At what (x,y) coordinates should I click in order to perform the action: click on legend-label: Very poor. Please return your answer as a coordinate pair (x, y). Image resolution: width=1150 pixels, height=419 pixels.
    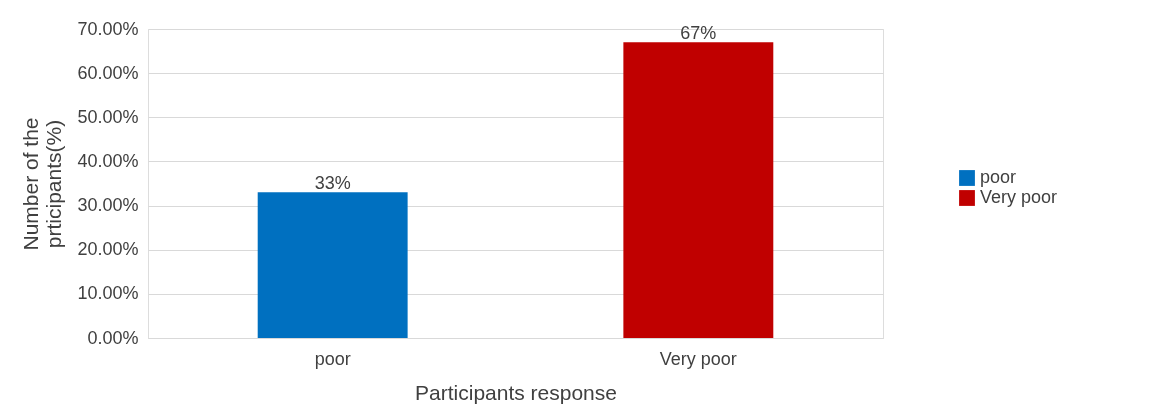
    Looking at the image, I should click on (1019, 197).